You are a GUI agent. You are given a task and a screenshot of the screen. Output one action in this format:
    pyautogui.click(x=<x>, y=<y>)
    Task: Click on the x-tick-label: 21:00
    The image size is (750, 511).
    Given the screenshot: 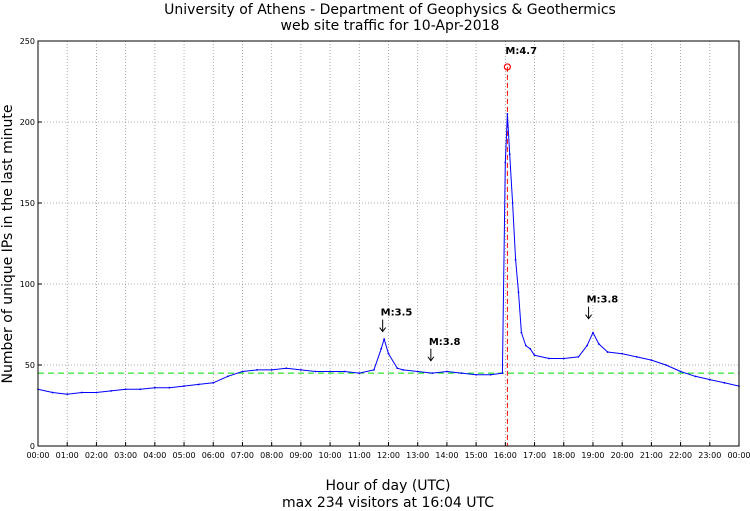 What is the action you would take?
    pyautogui.click(x=651, y=455)
    